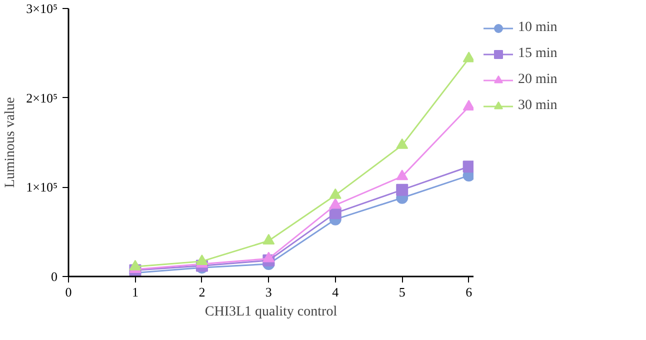 This screenshot has height=340, width=646. I want to click on x-tick-label: 4, so click(336, 292).